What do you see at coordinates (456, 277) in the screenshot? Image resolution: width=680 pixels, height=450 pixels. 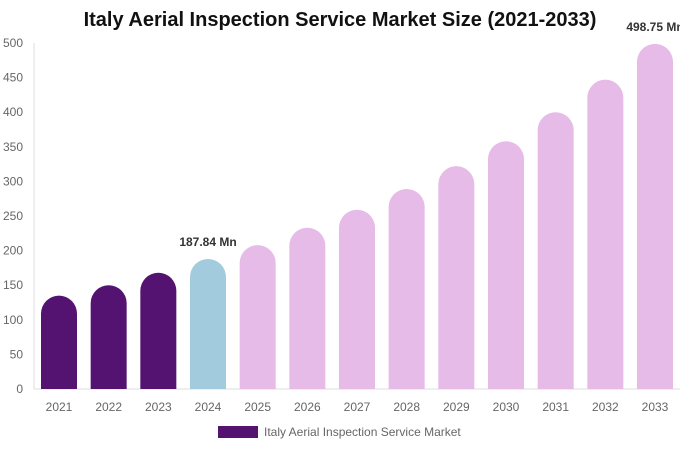 I see `bar-2029` at bounding box center [456, 277].